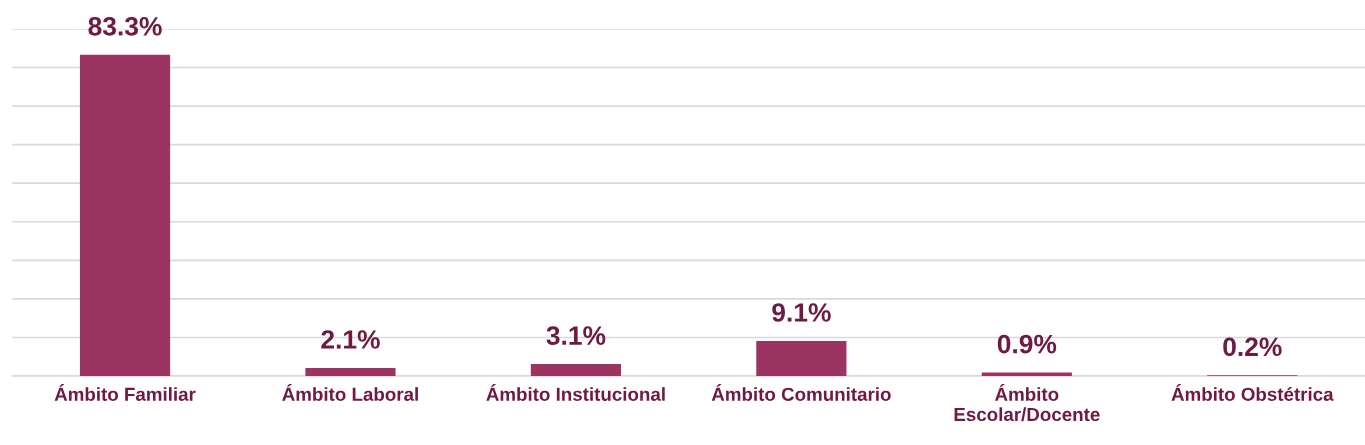  I want to click on data-label: 83.3%, so click(125, 26).